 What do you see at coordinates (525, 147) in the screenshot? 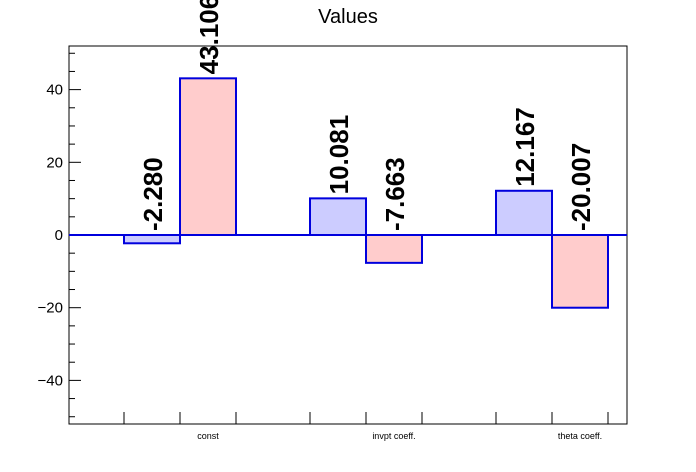
I see `data-label: 12.167` at bounding box center [525, 147].